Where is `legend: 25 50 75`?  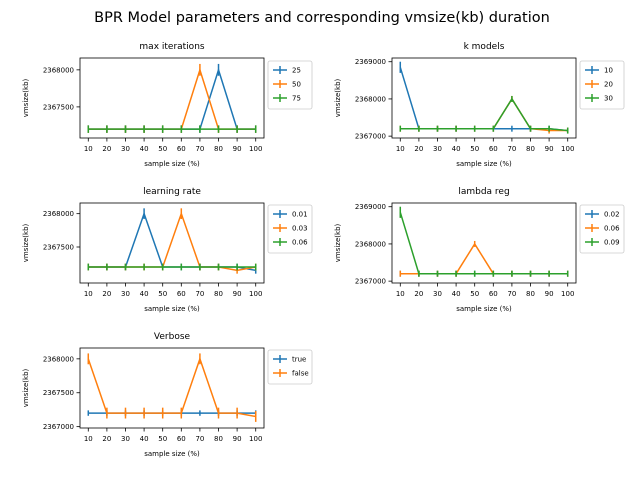 legend: 25 50 75 is located at coordinates (290, 85).